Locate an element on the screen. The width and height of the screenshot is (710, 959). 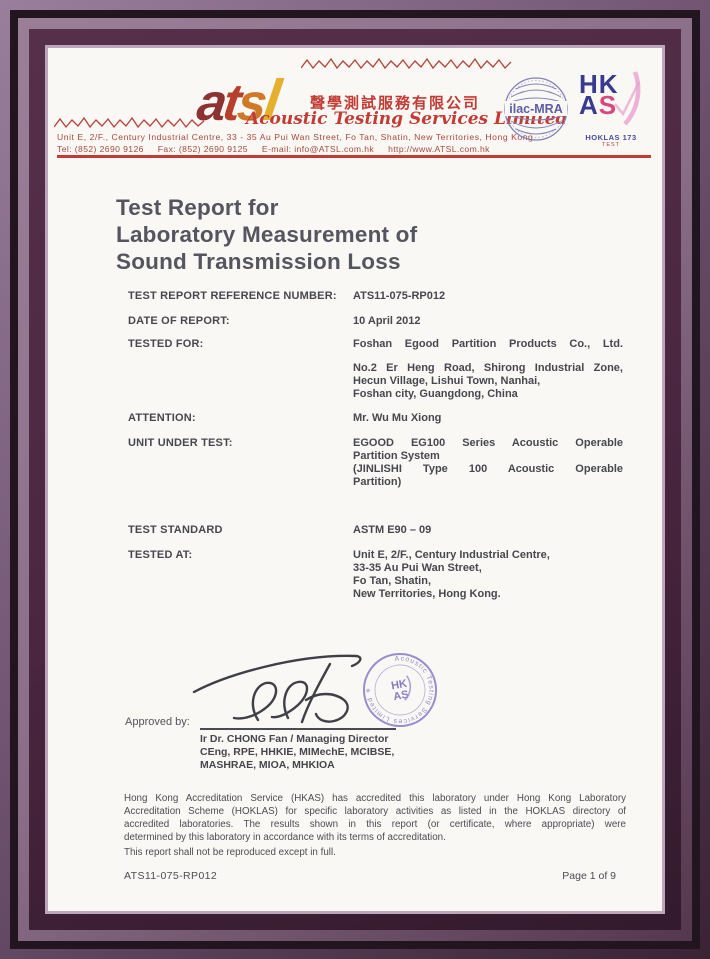
client-address-line: Foshan city, Guangdong, China is located at coordinates (435, 394).